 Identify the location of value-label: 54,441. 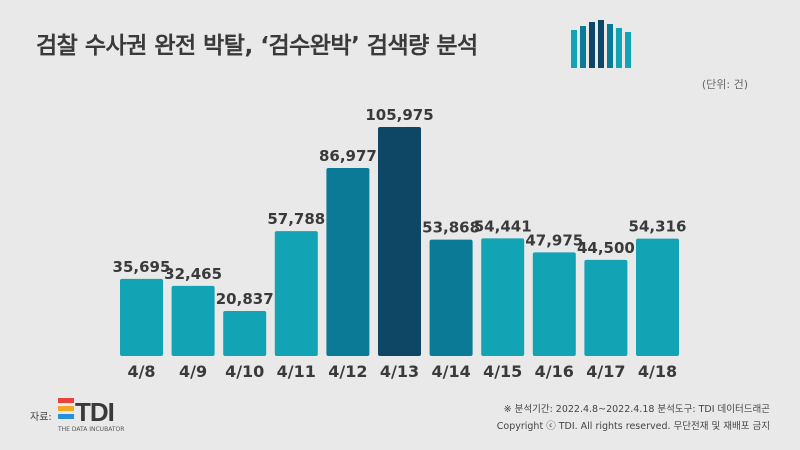
(503, 226).